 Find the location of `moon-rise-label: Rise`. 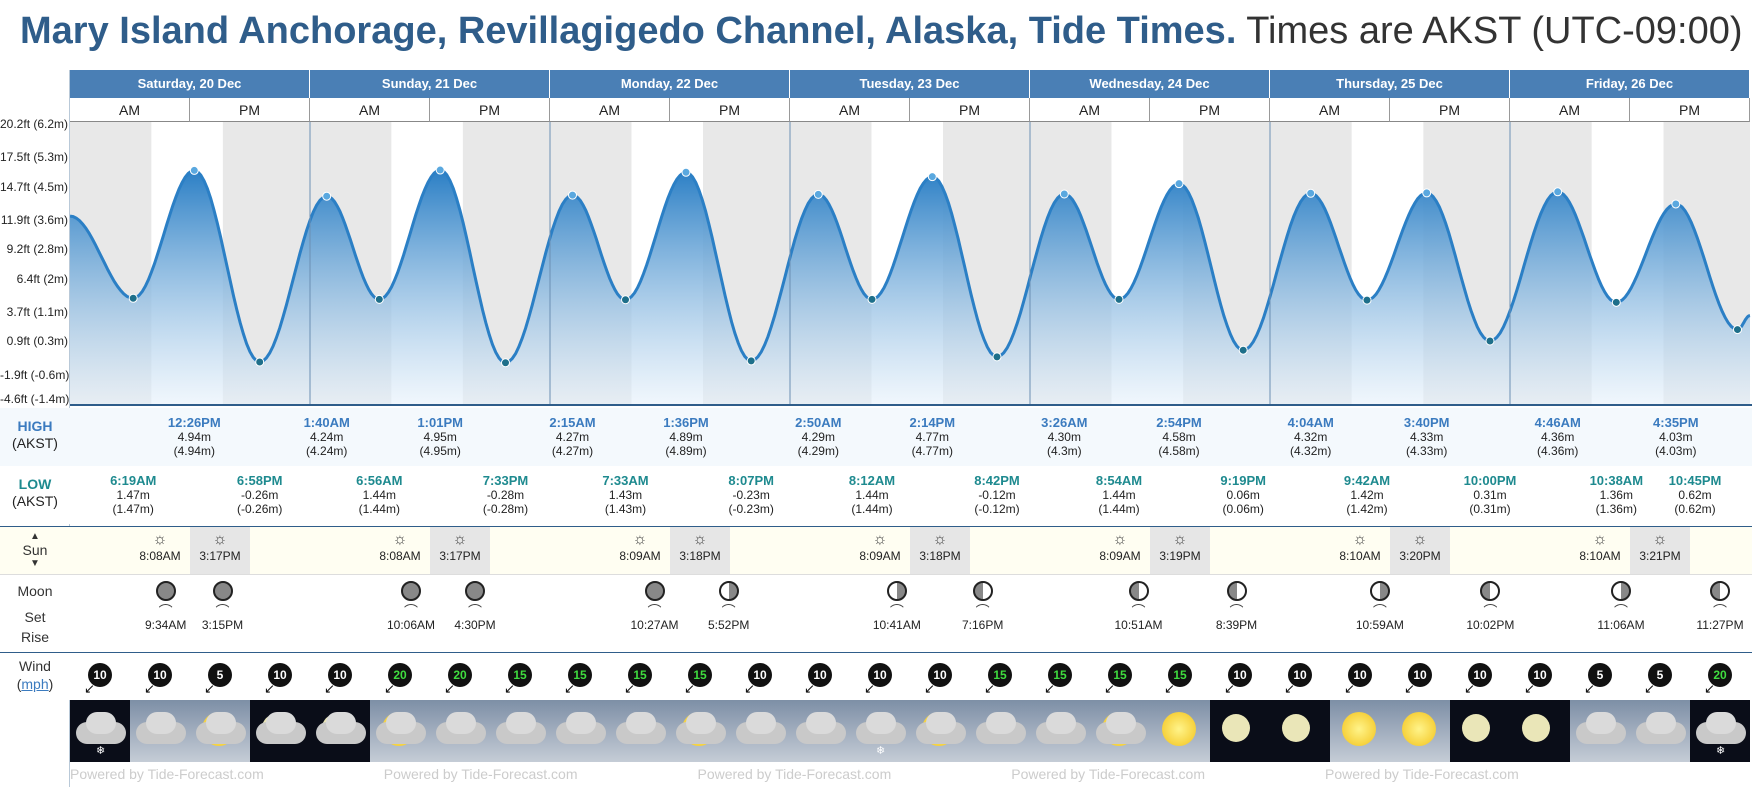

moon-rise-label: Rise is located at coordinates (34, 637).